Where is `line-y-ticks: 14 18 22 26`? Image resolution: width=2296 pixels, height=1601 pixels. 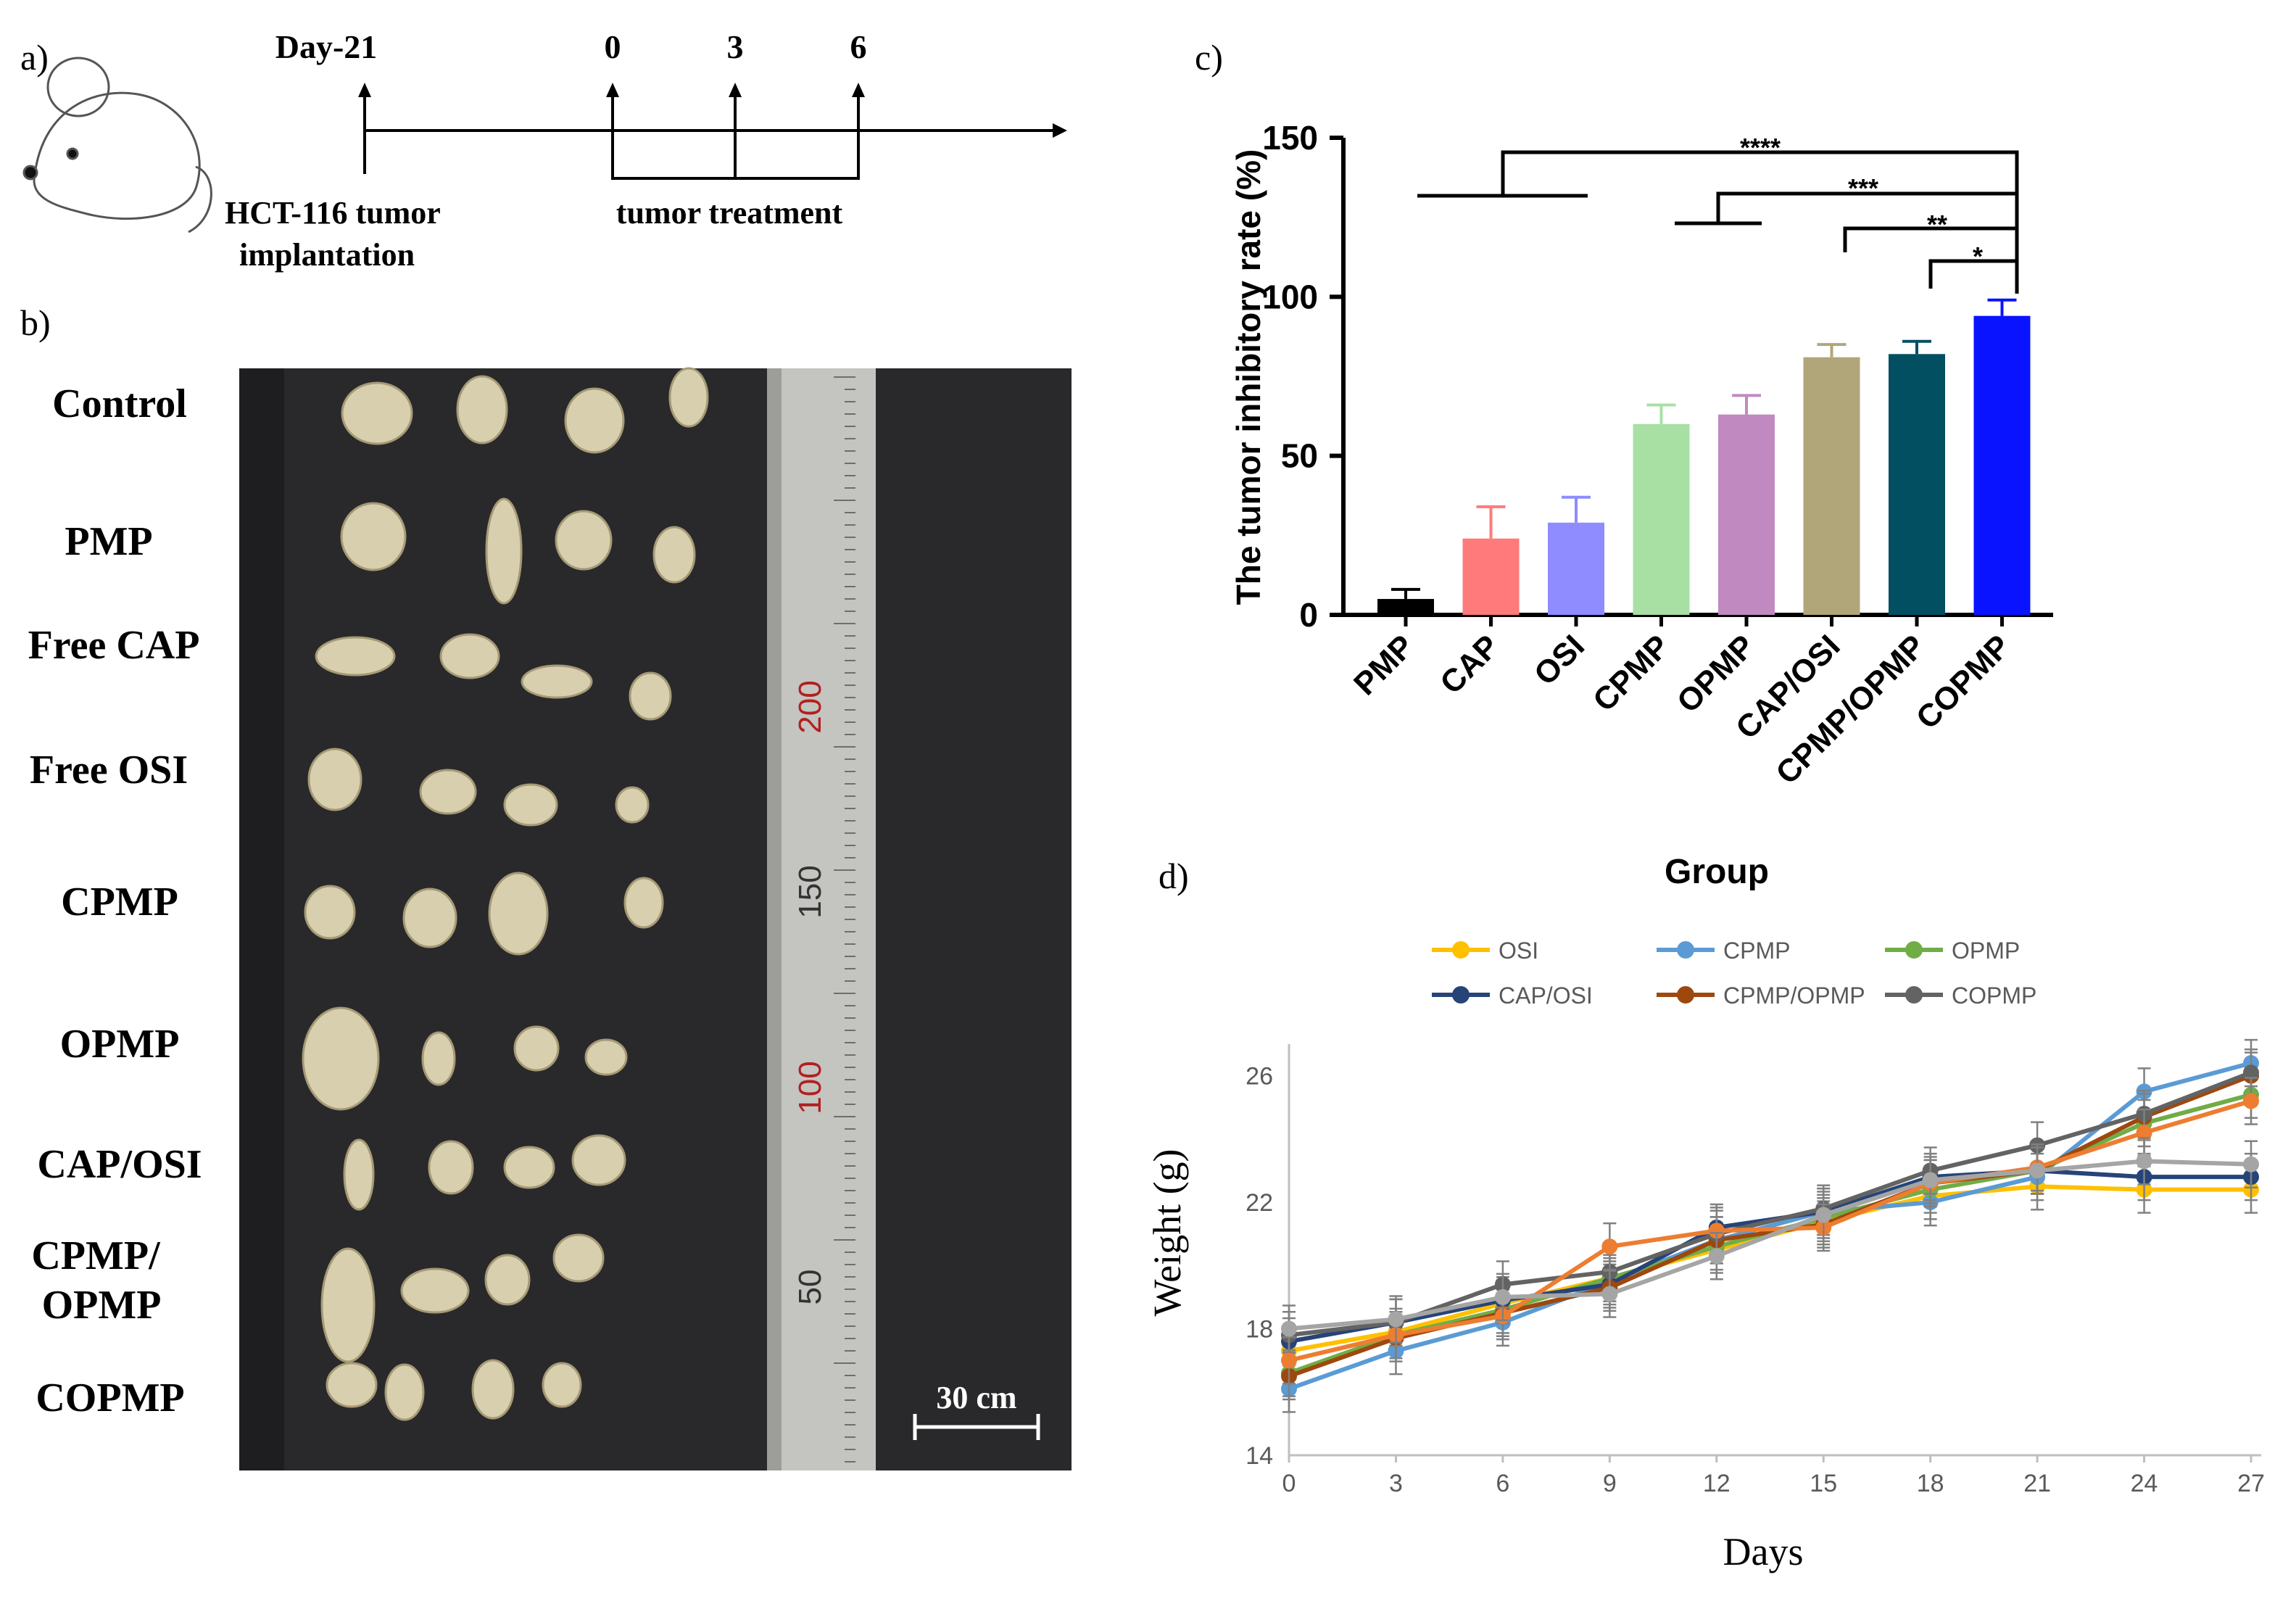 line-y-ticks: 14 18 22 26 is located at coordinates (1259, 1266).